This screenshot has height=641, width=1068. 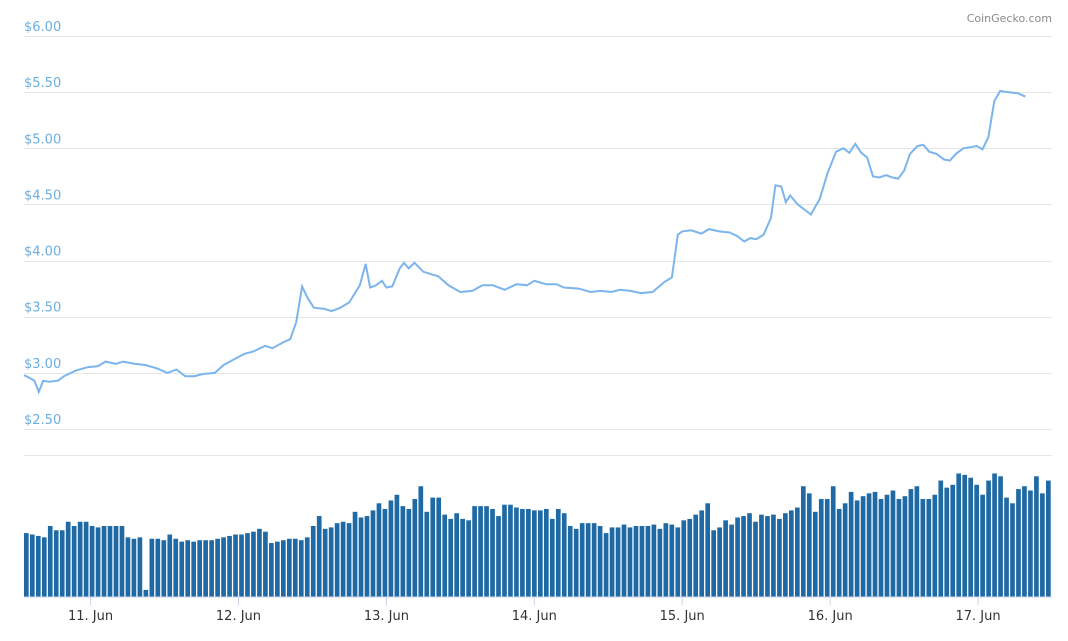 What do you see at coordinates (42, 364) in the screenshot?
I see `y-tick-label: $3.00` at bounding box center [42, 364].